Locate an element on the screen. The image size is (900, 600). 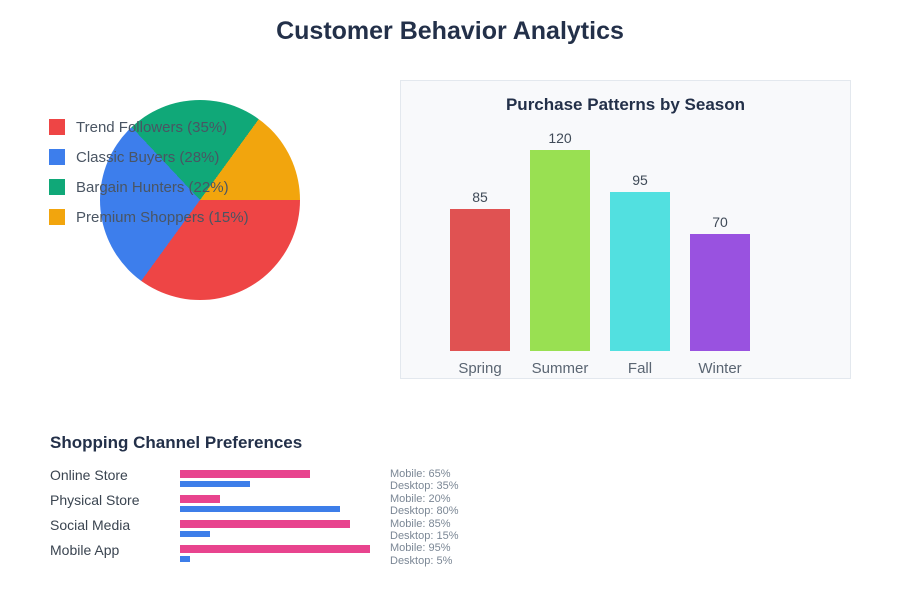
channels-title: Shopping Channel Preferences is located at coordinates (176, 442).